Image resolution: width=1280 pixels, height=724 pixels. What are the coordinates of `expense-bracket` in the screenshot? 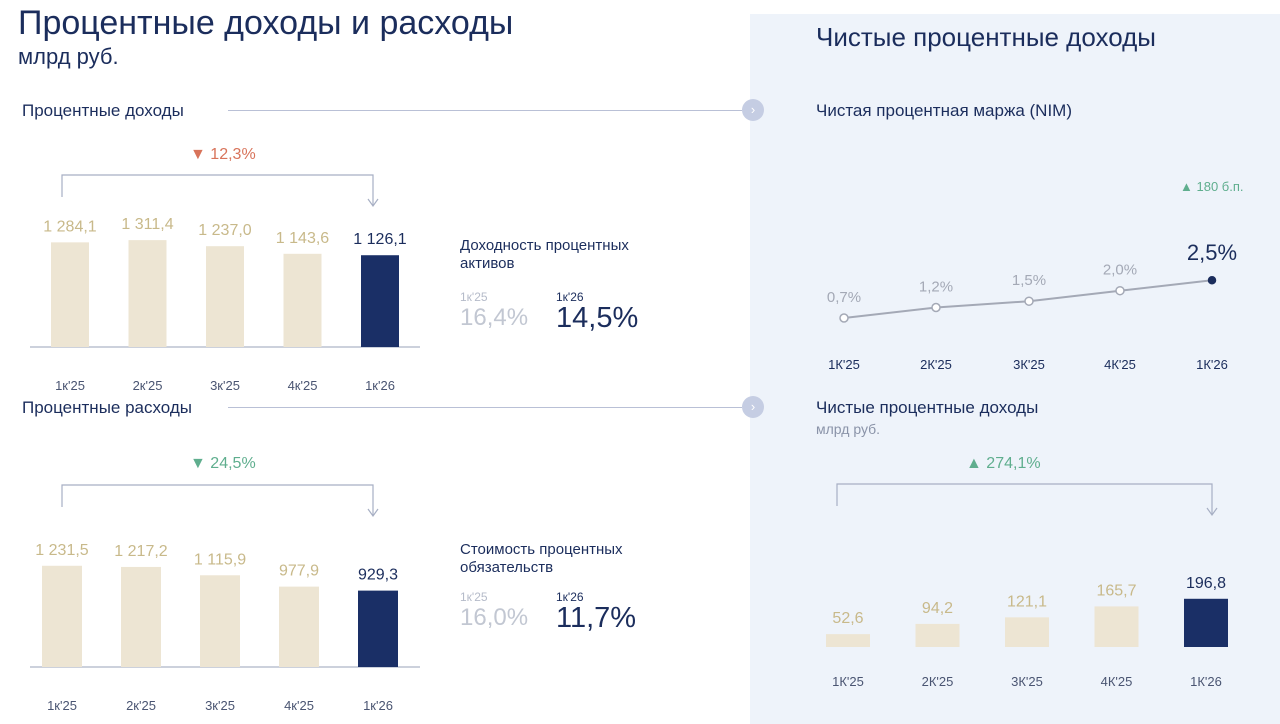 It's located at (217, 499).